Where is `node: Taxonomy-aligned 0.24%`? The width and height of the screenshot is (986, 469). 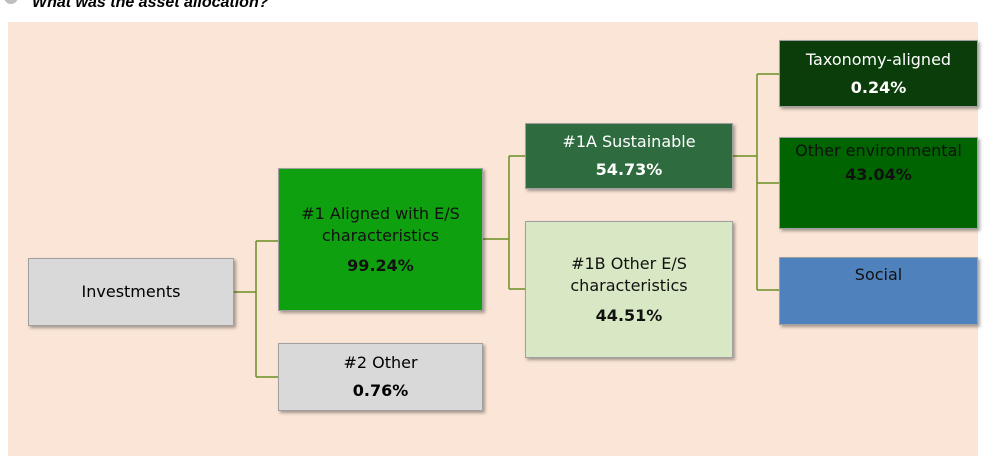 node: Taxonomy-aligned 0.24% is located at coordinates (878, 73).